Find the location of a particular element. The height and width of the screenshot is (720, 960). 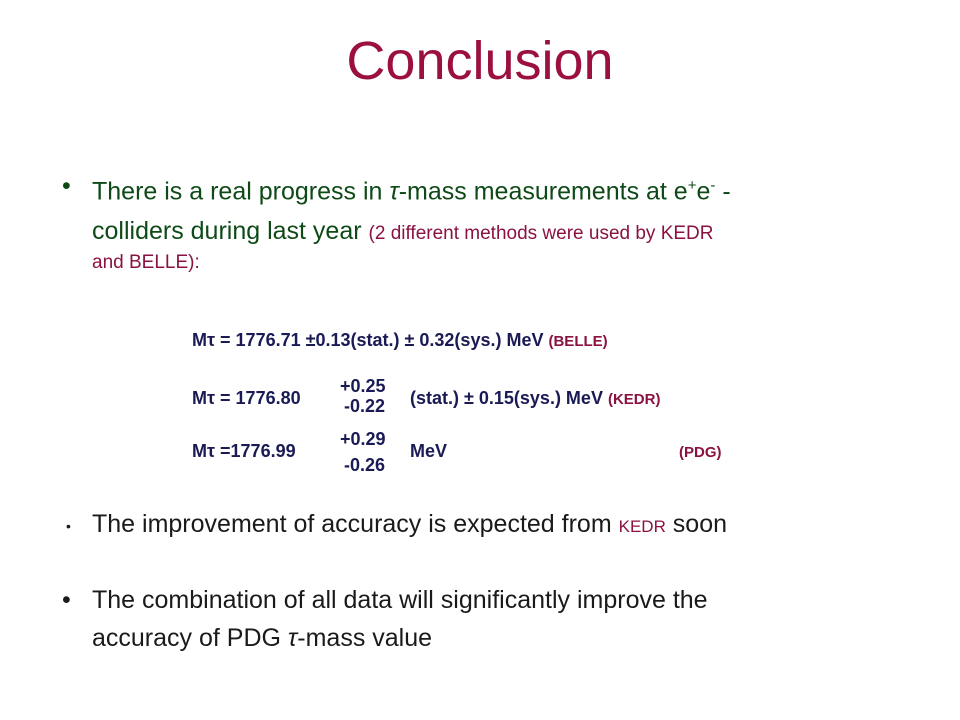

bullet-3-line-2: accuracy of PDG τ-mass value is located at coordinates (262, 638).